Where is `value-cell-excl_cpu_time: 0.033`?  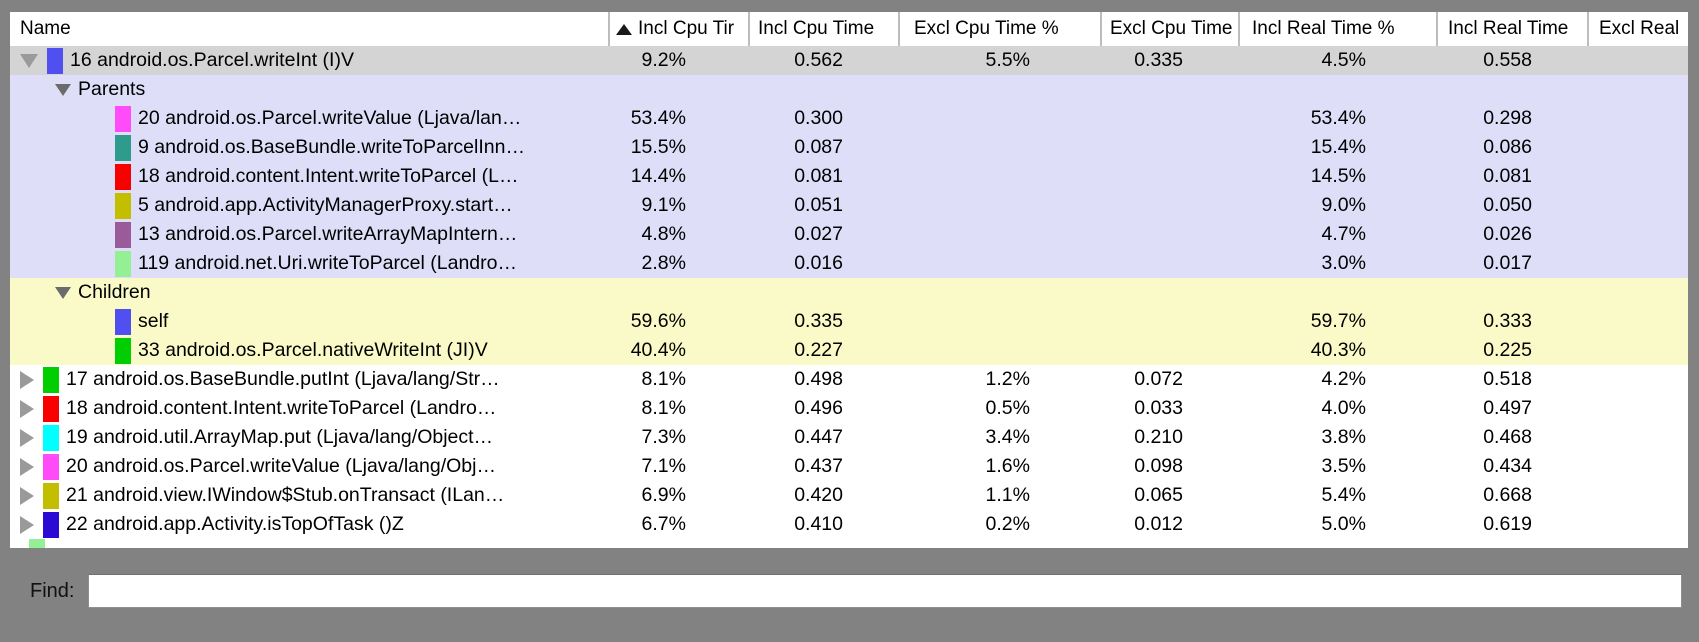
value-cell-excl_cpu_time: 0.033 is located at coordinates (1158, 408).